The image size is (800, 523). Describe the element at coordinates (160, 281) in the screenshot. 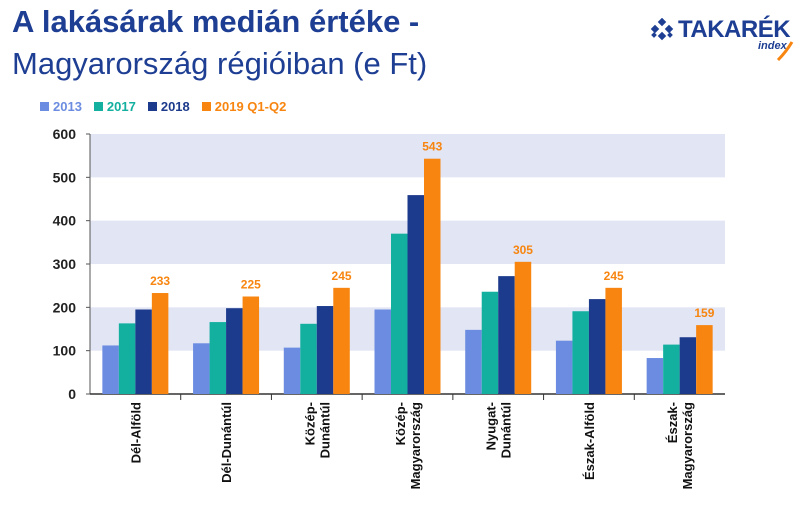

I see `data-label: 233` at that location.